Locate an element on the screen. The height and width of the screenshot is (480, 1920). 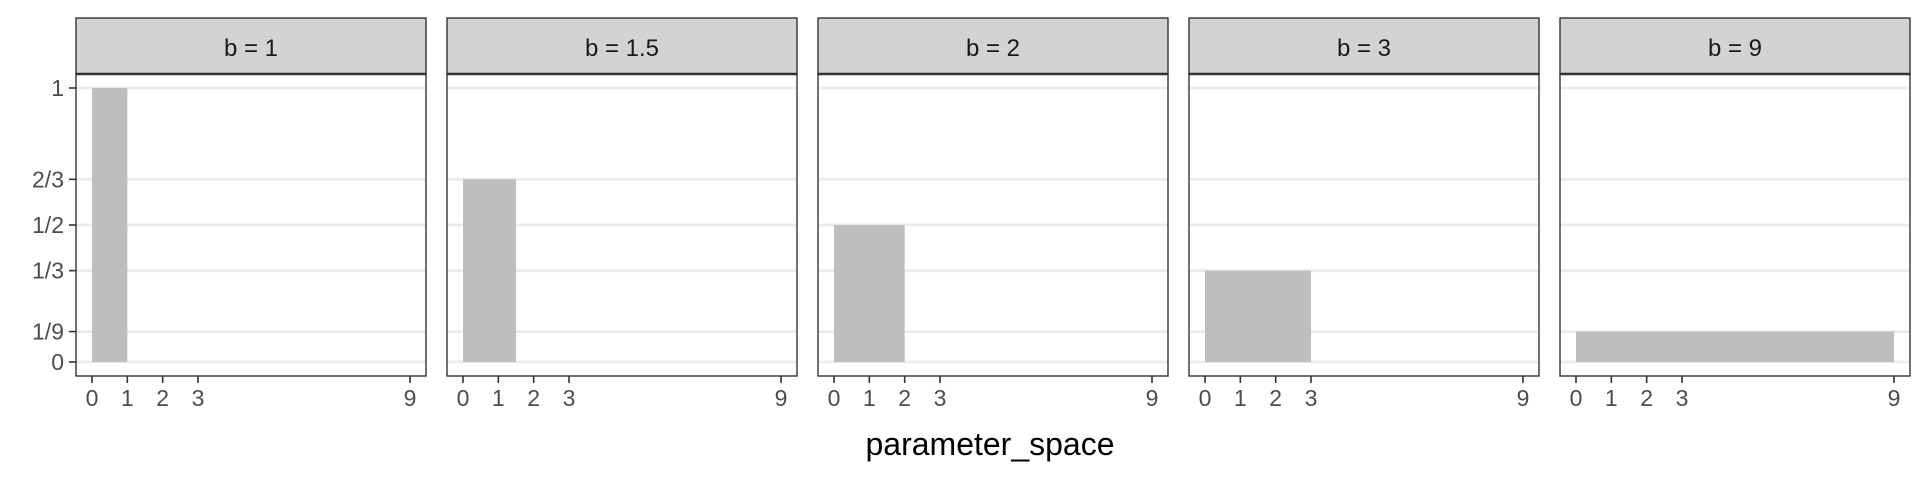
strip-label: b = 1.5 is located at coordinates (622, 48).